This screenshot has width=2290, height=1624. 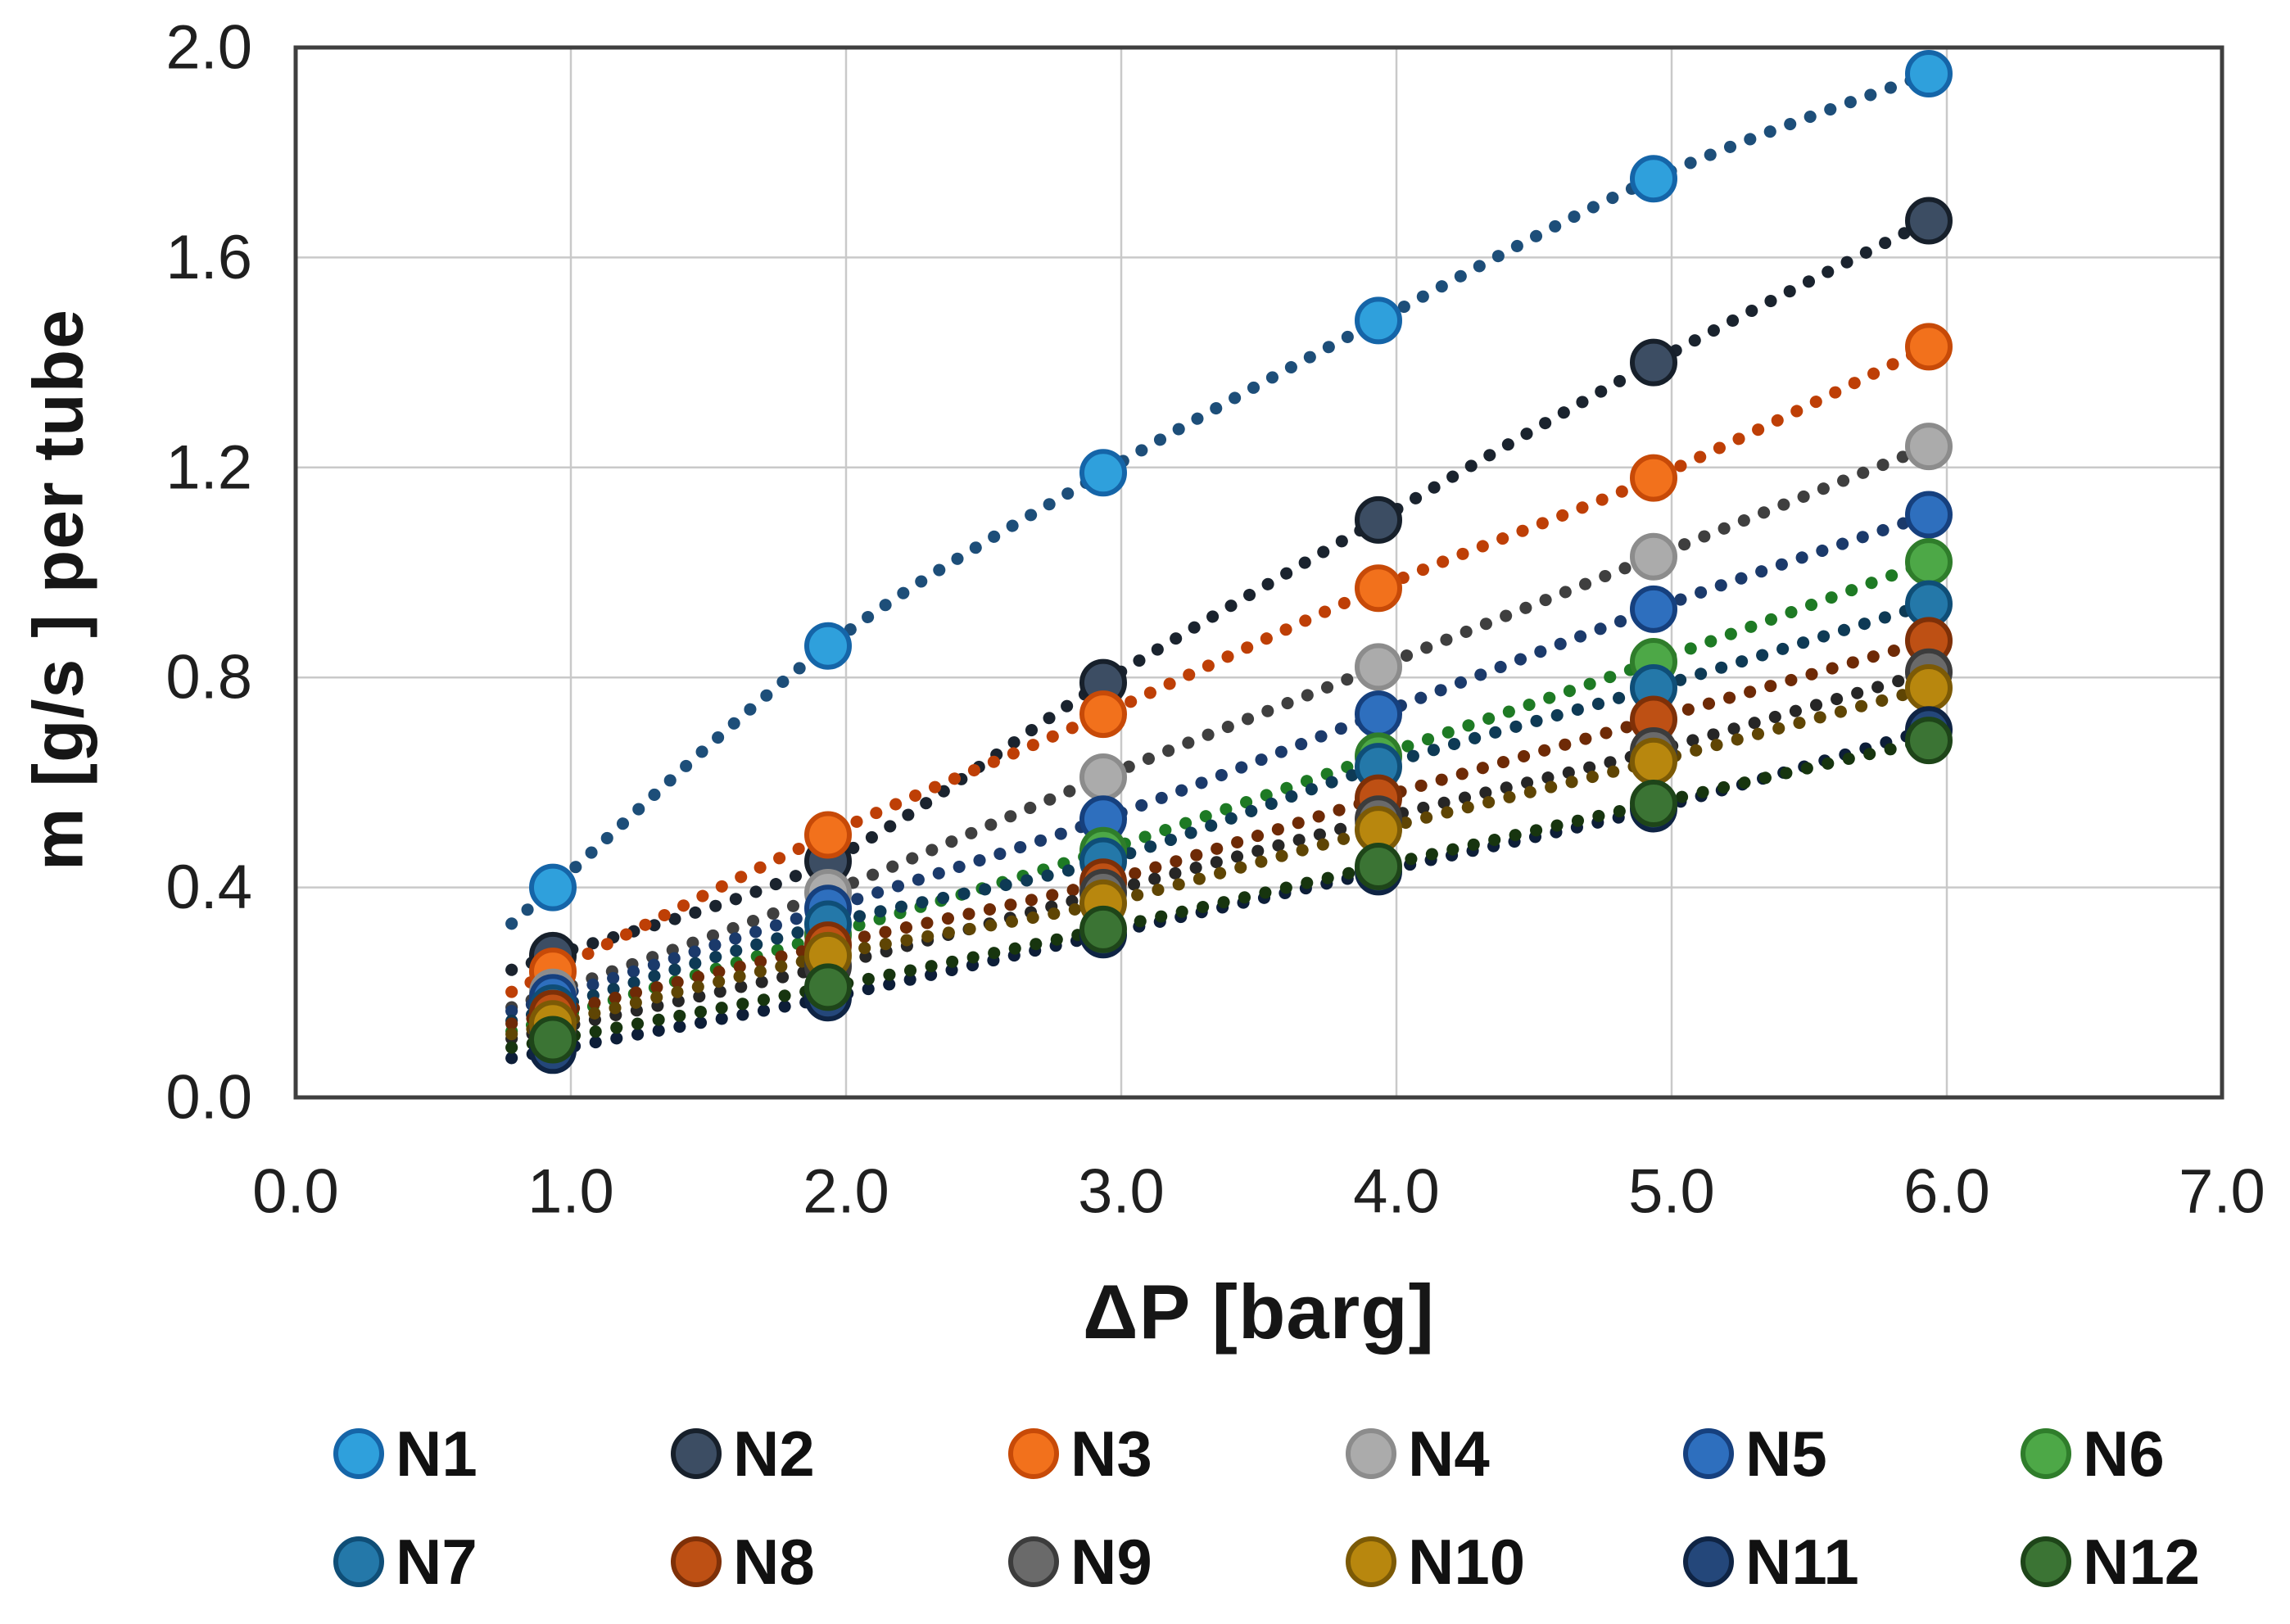 I want to click on x-axis-title: ΔP [barg], so click(x=1259, y=1312).